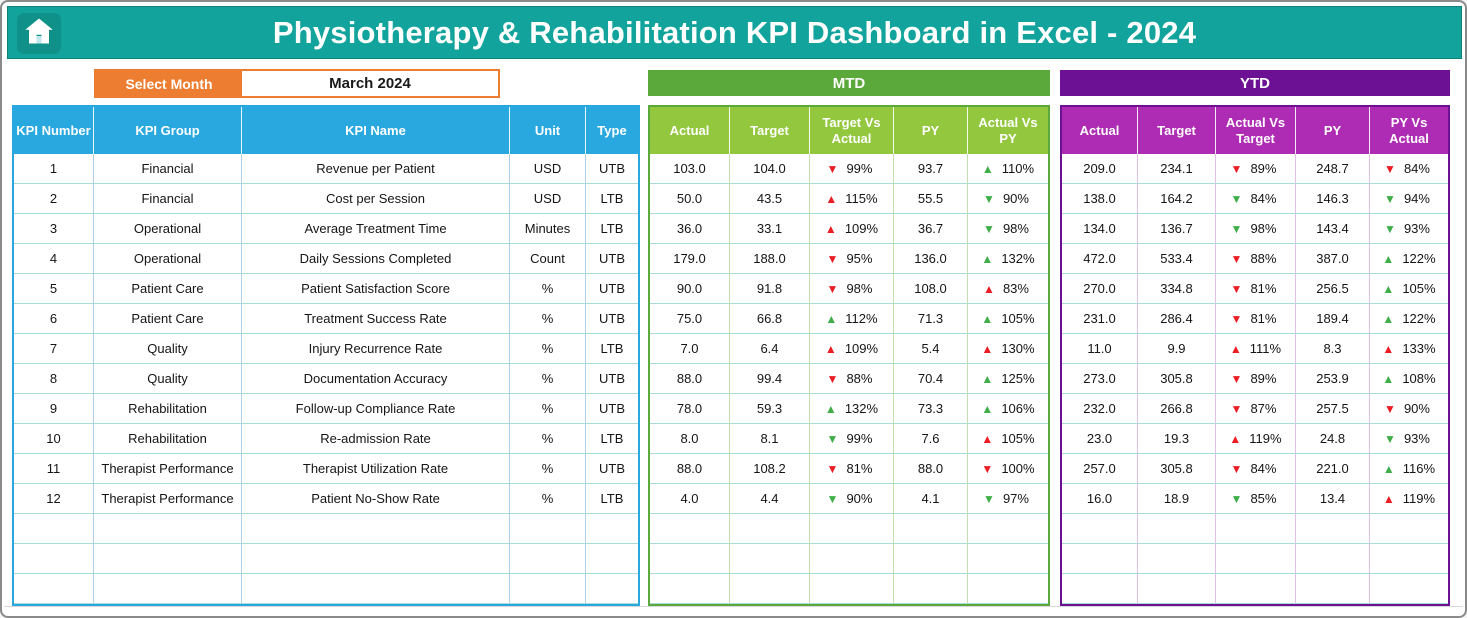 This screenshot has height=618, width=1467. I want to click on ytd-actual-vs-target-cell: ▼ 85%, so click(1256, 499).